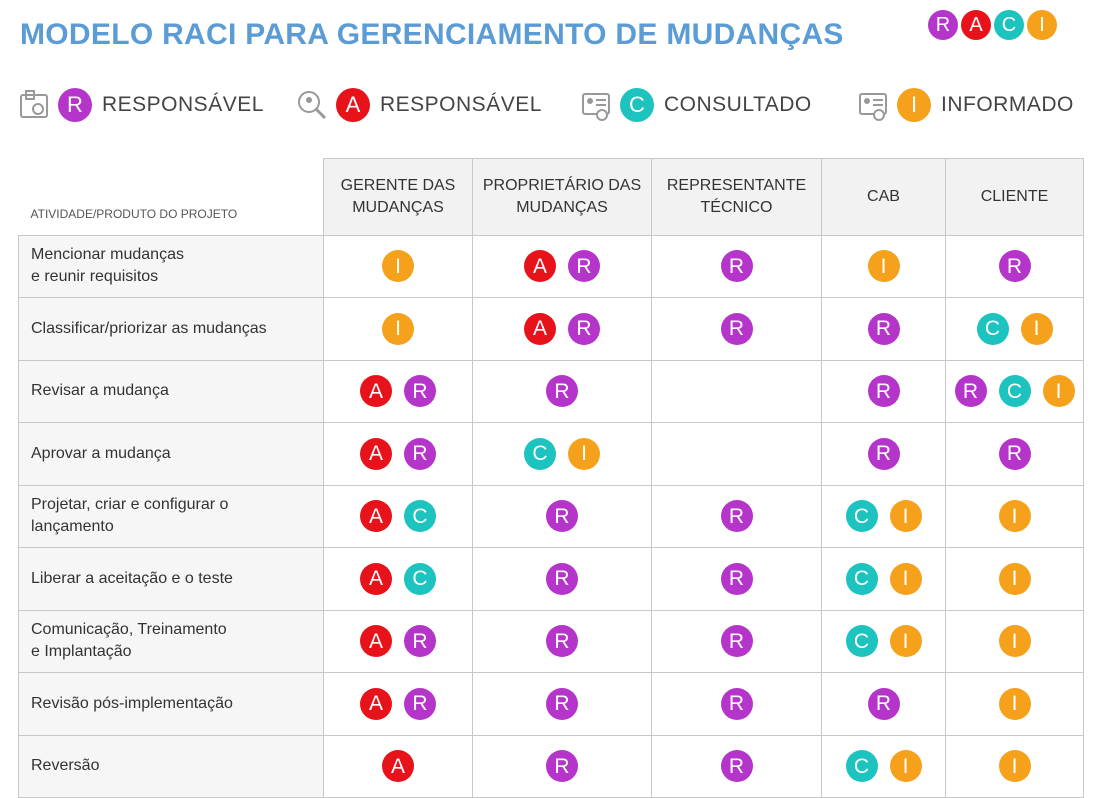 Image resolution: width=1106 pixels, height=798 pixels. I want to click on role-header: CLIENTE, so click(1014, 197).